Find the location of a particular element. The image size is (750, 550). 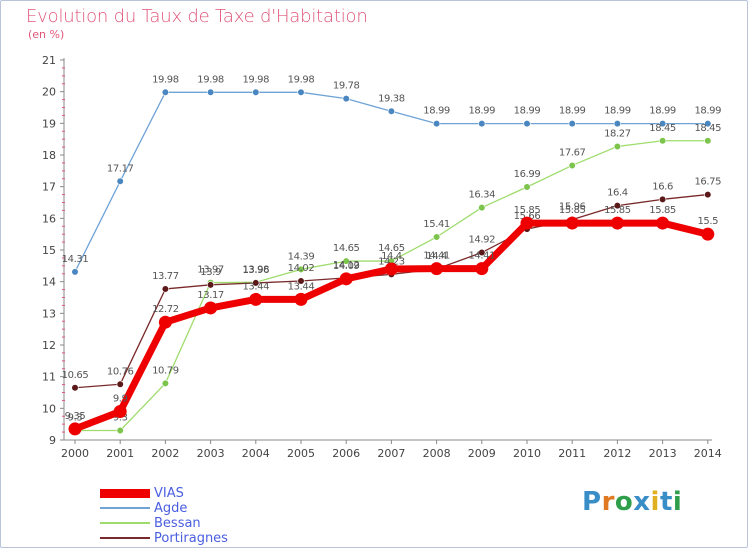

brand-logo: Proxiti is located at coordinates (632, 502).